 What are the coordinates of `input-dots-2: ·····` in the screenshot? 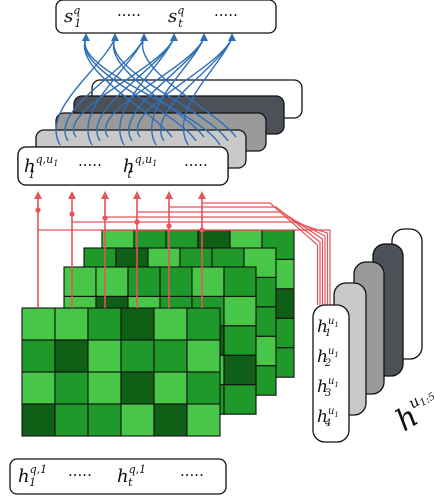 It's located at (192, 475).